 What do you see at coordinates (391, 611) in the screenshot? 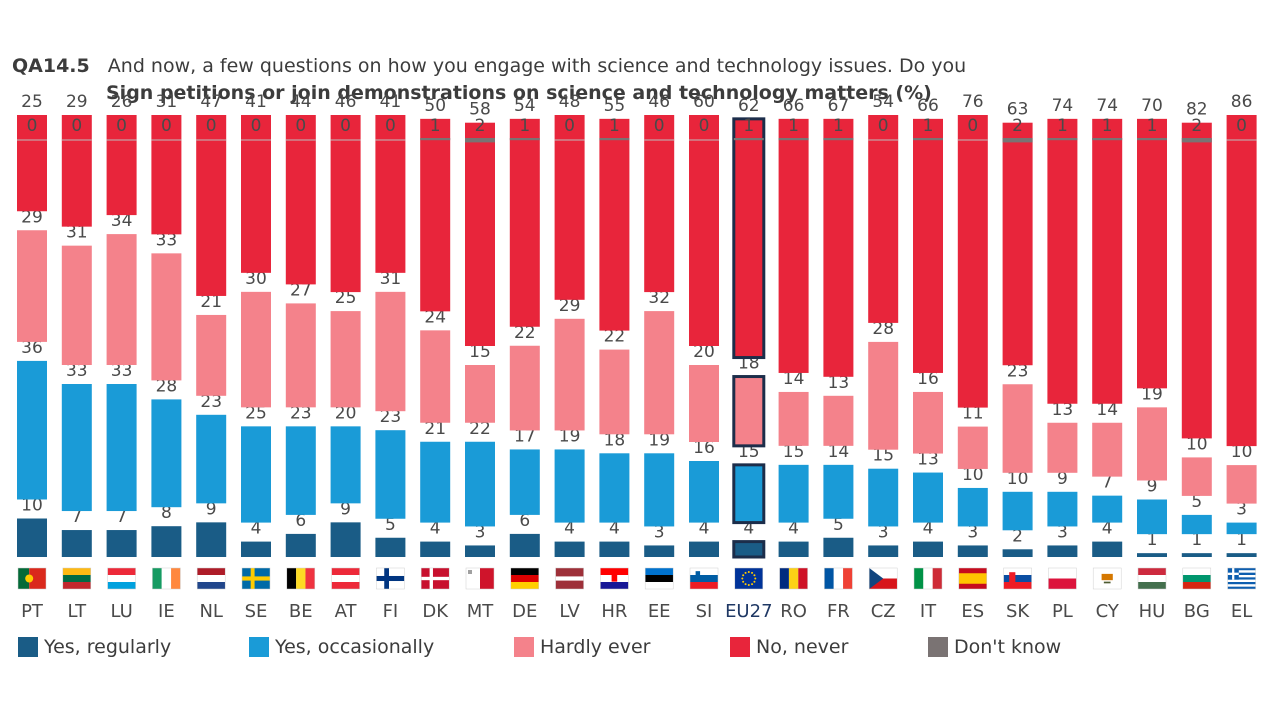
I see `category-label: FI` at bounding box center [391, 611].